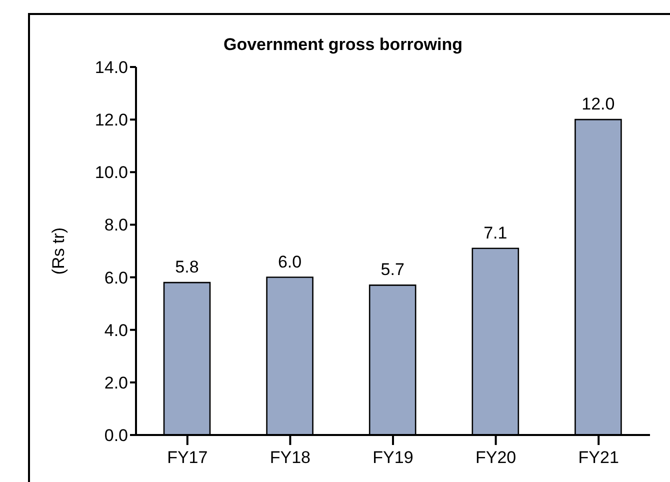 The image size is (670, 482). I want to click on data-label: 5.7, so click(392, 270).